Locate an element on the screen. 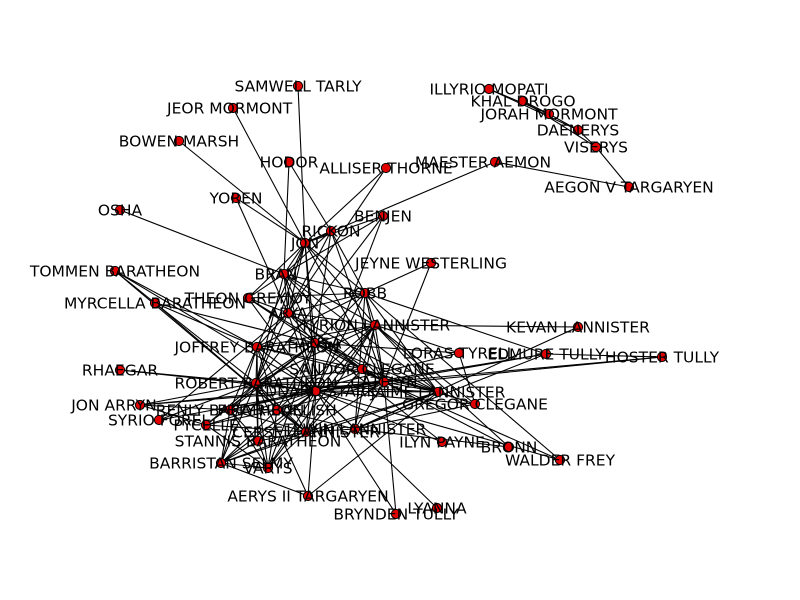 This screenshot has width=800, height=600. node-label-jaime: JAIME LANNISTER is located at coordinates (438, 393).